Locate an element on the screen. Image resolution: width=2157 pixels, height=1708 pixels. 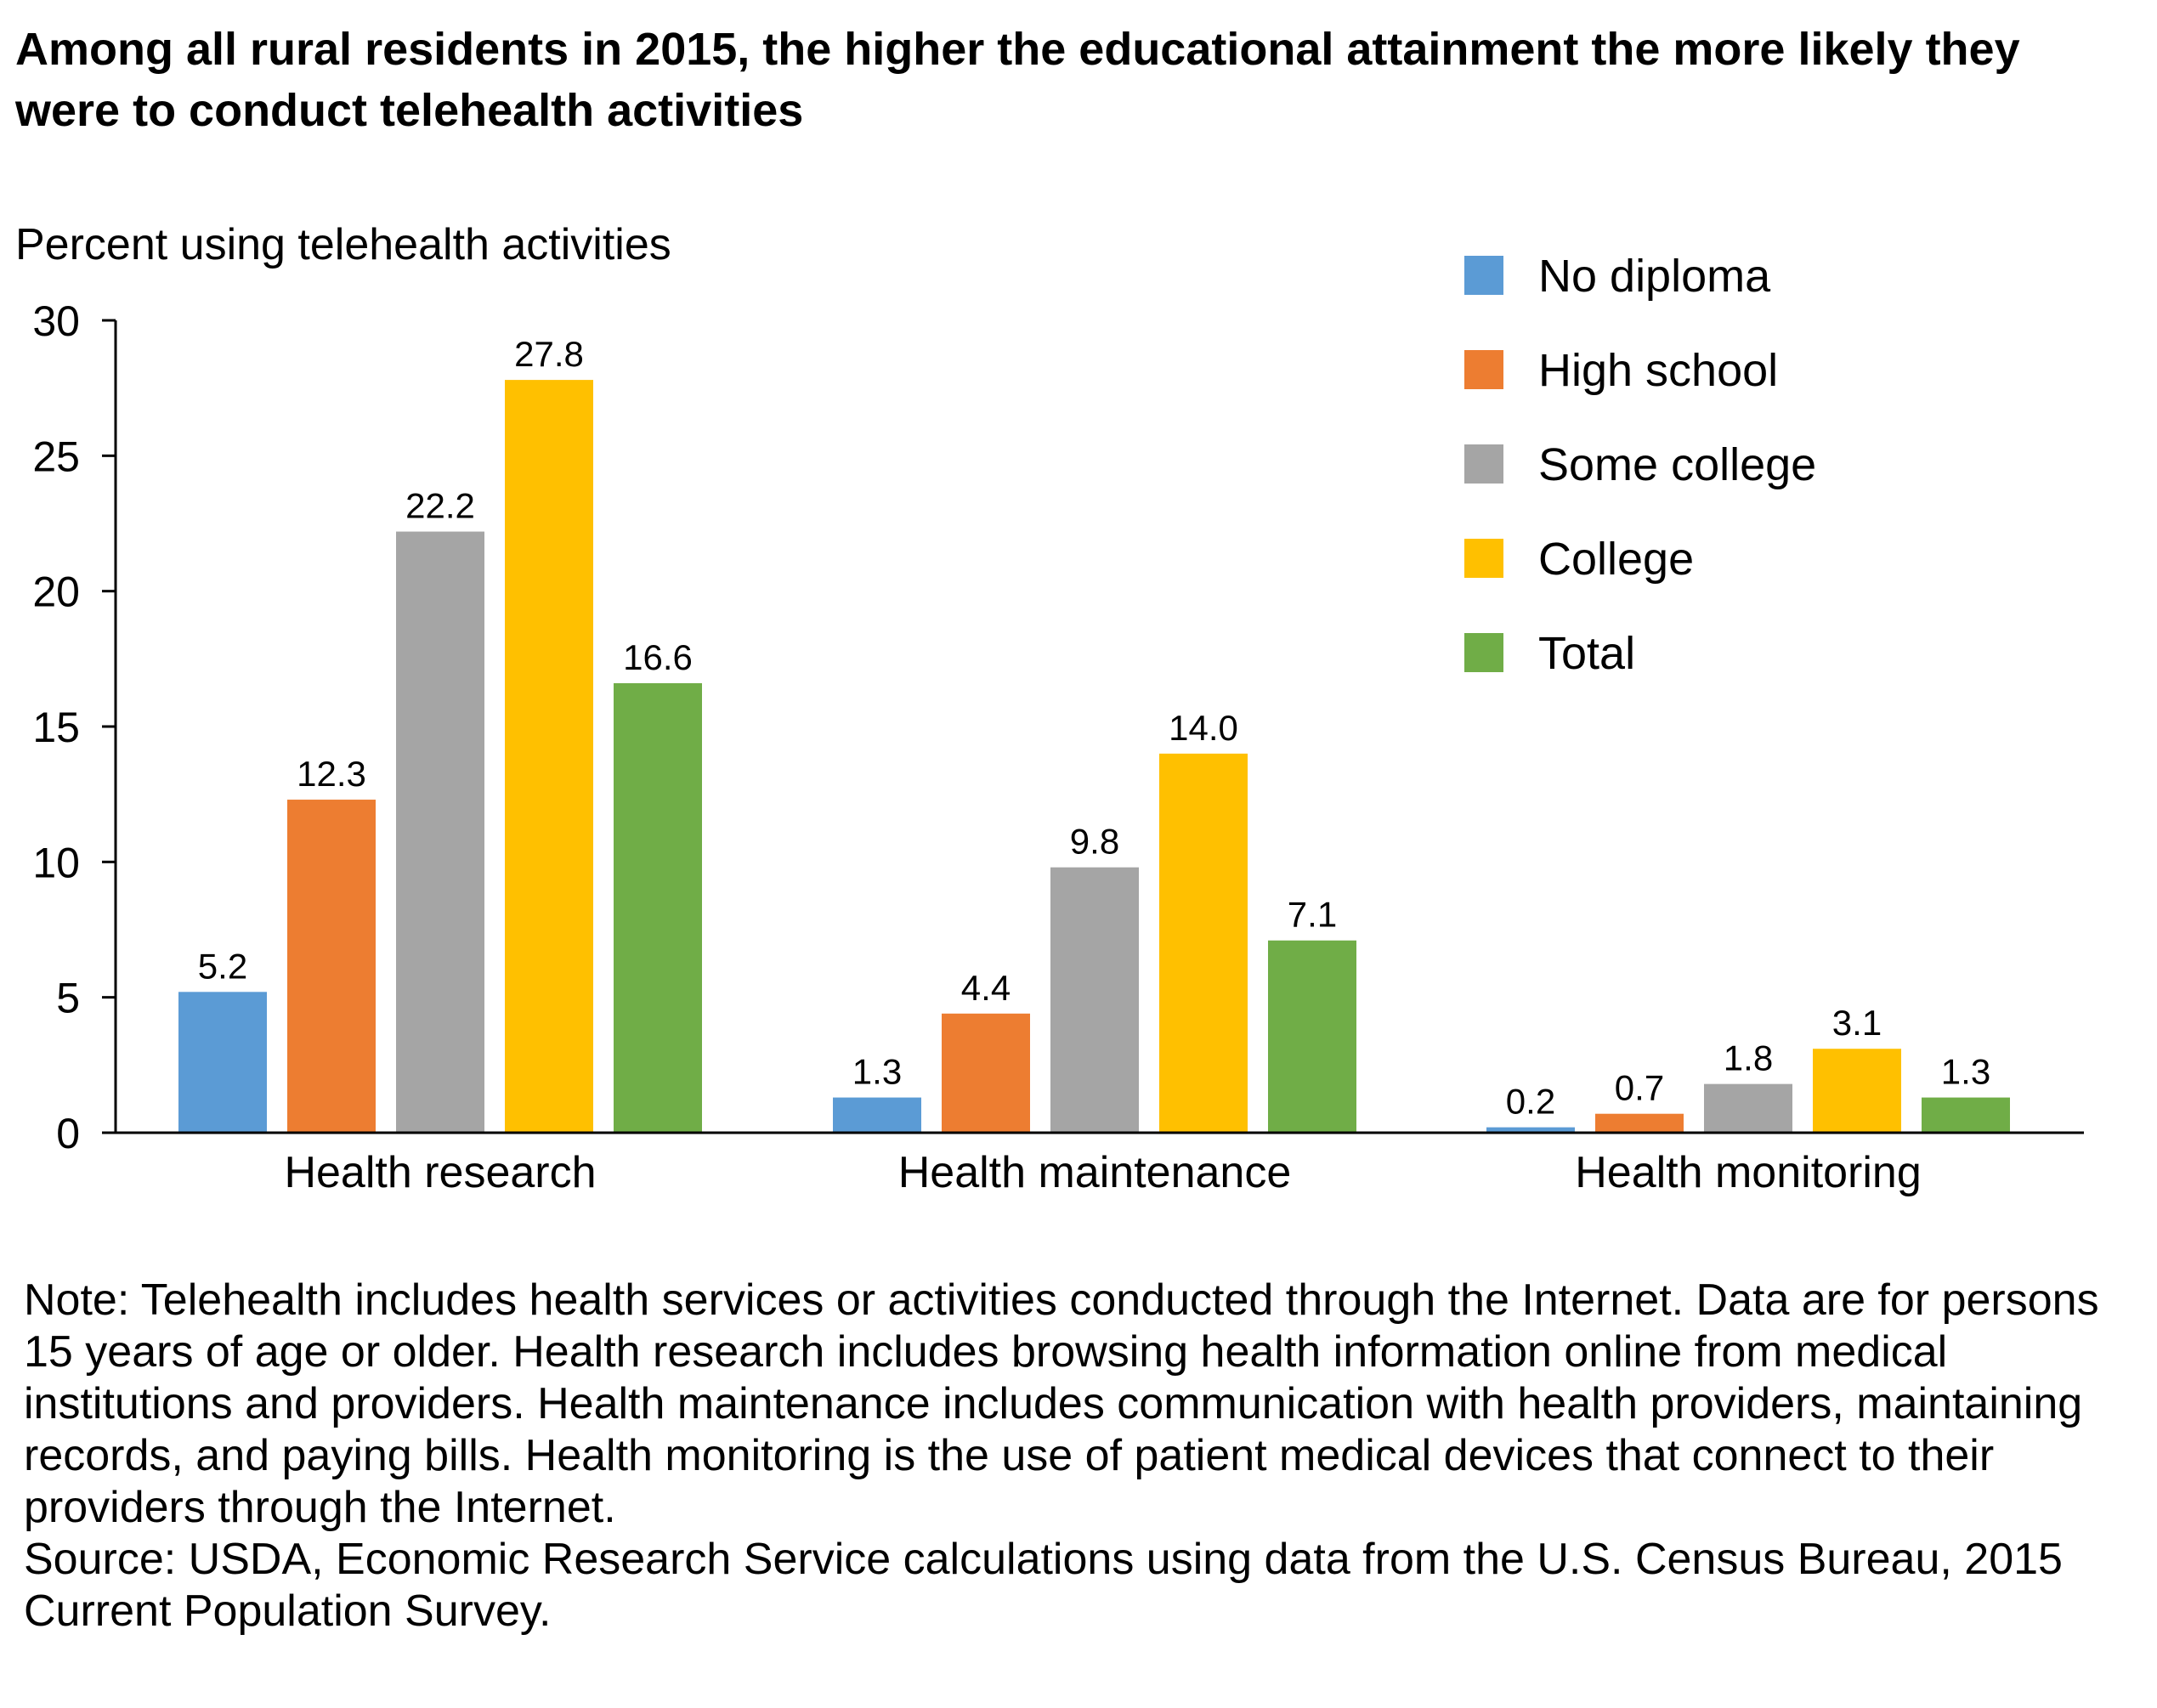
y-tick-label: 30 is located at coordinates (56, 321).